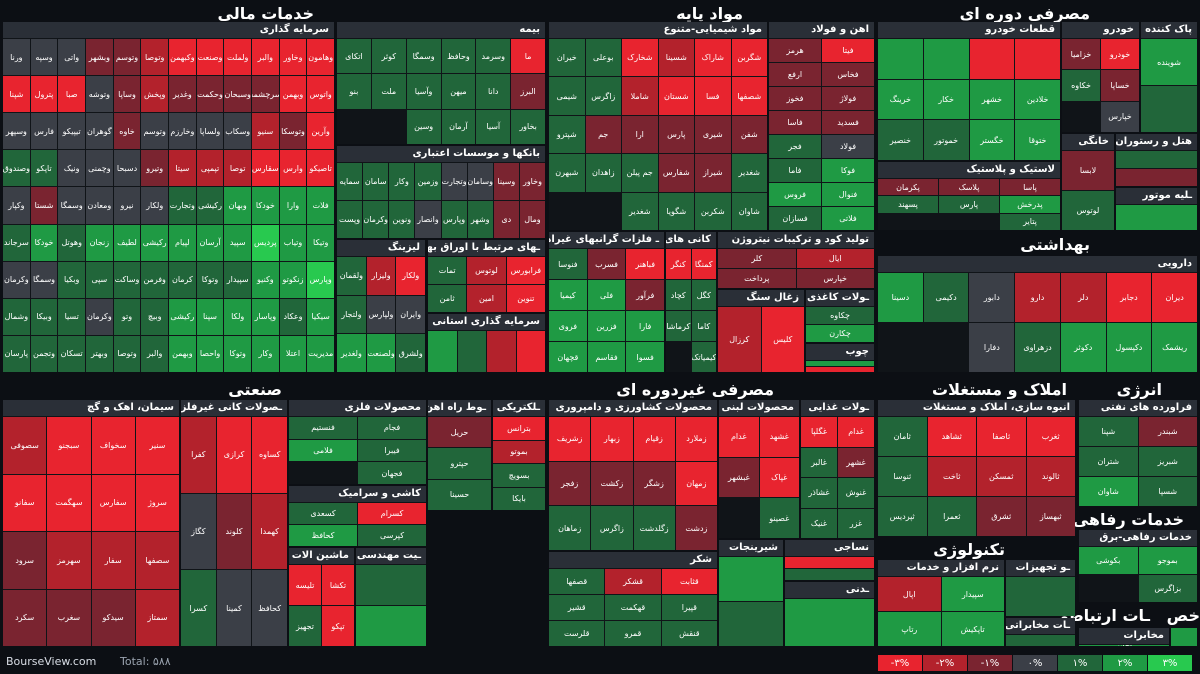  Describe the element at coordinates (323, 428) in the screenshot. I see `stock-tile: فنستیم` at that location.